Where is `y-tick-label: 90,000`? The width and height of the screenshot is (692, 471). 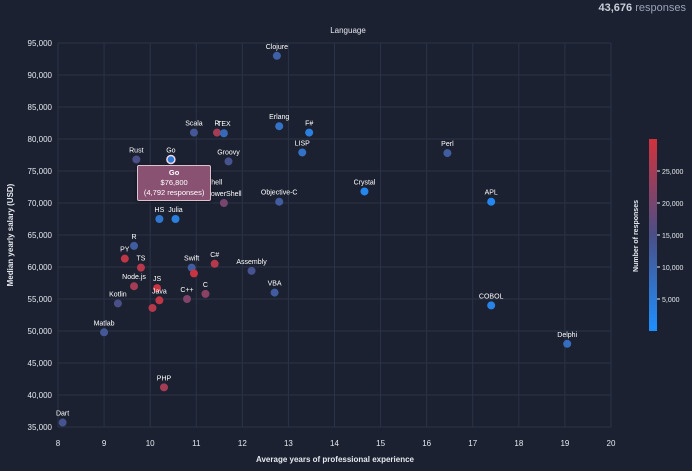
y-tick-label: 90,000 is located at coordinates (40, 75).